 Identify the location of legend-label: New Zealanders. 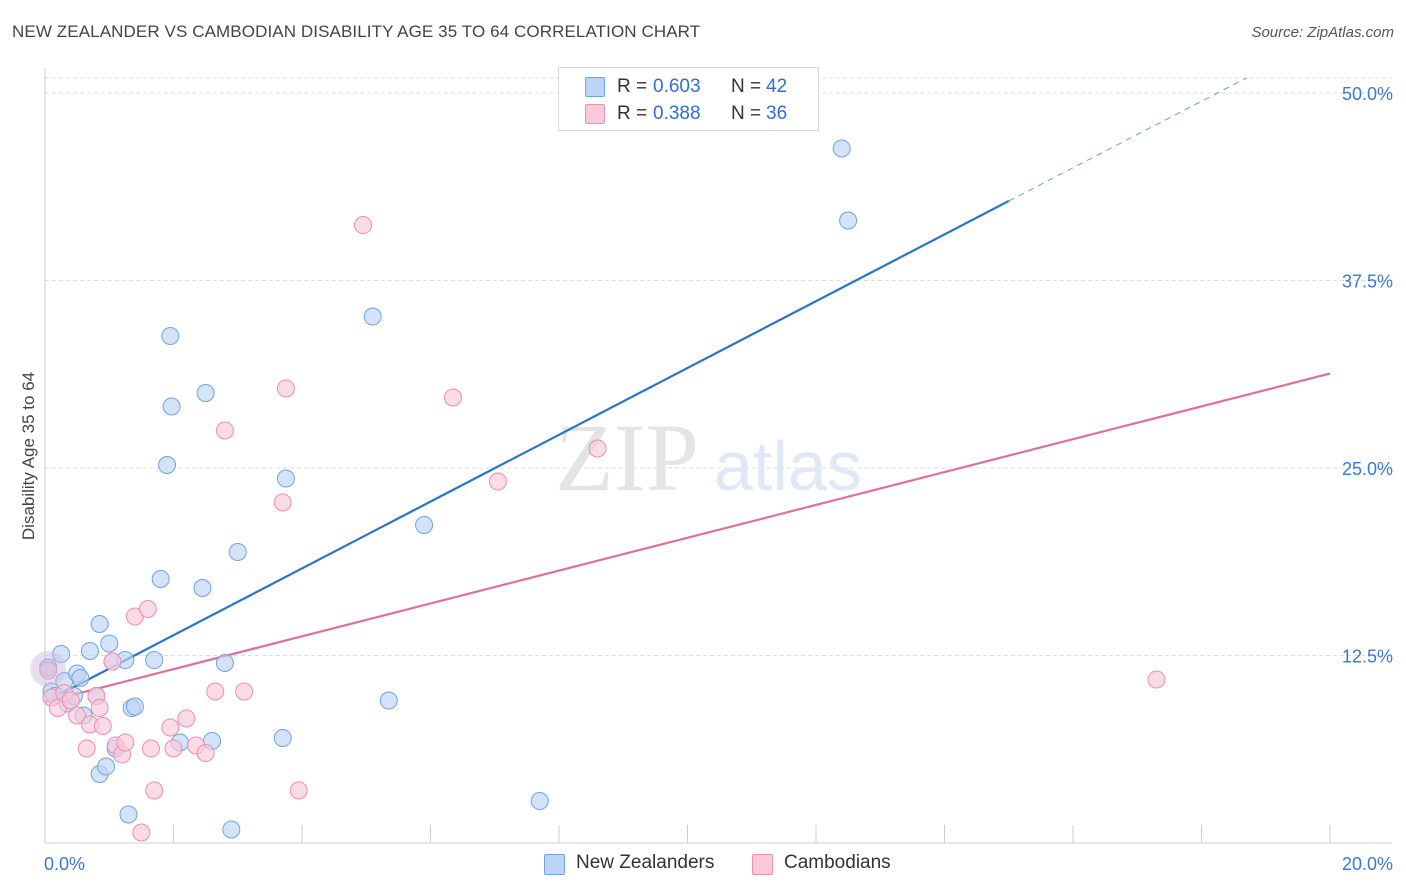
(645, 862).